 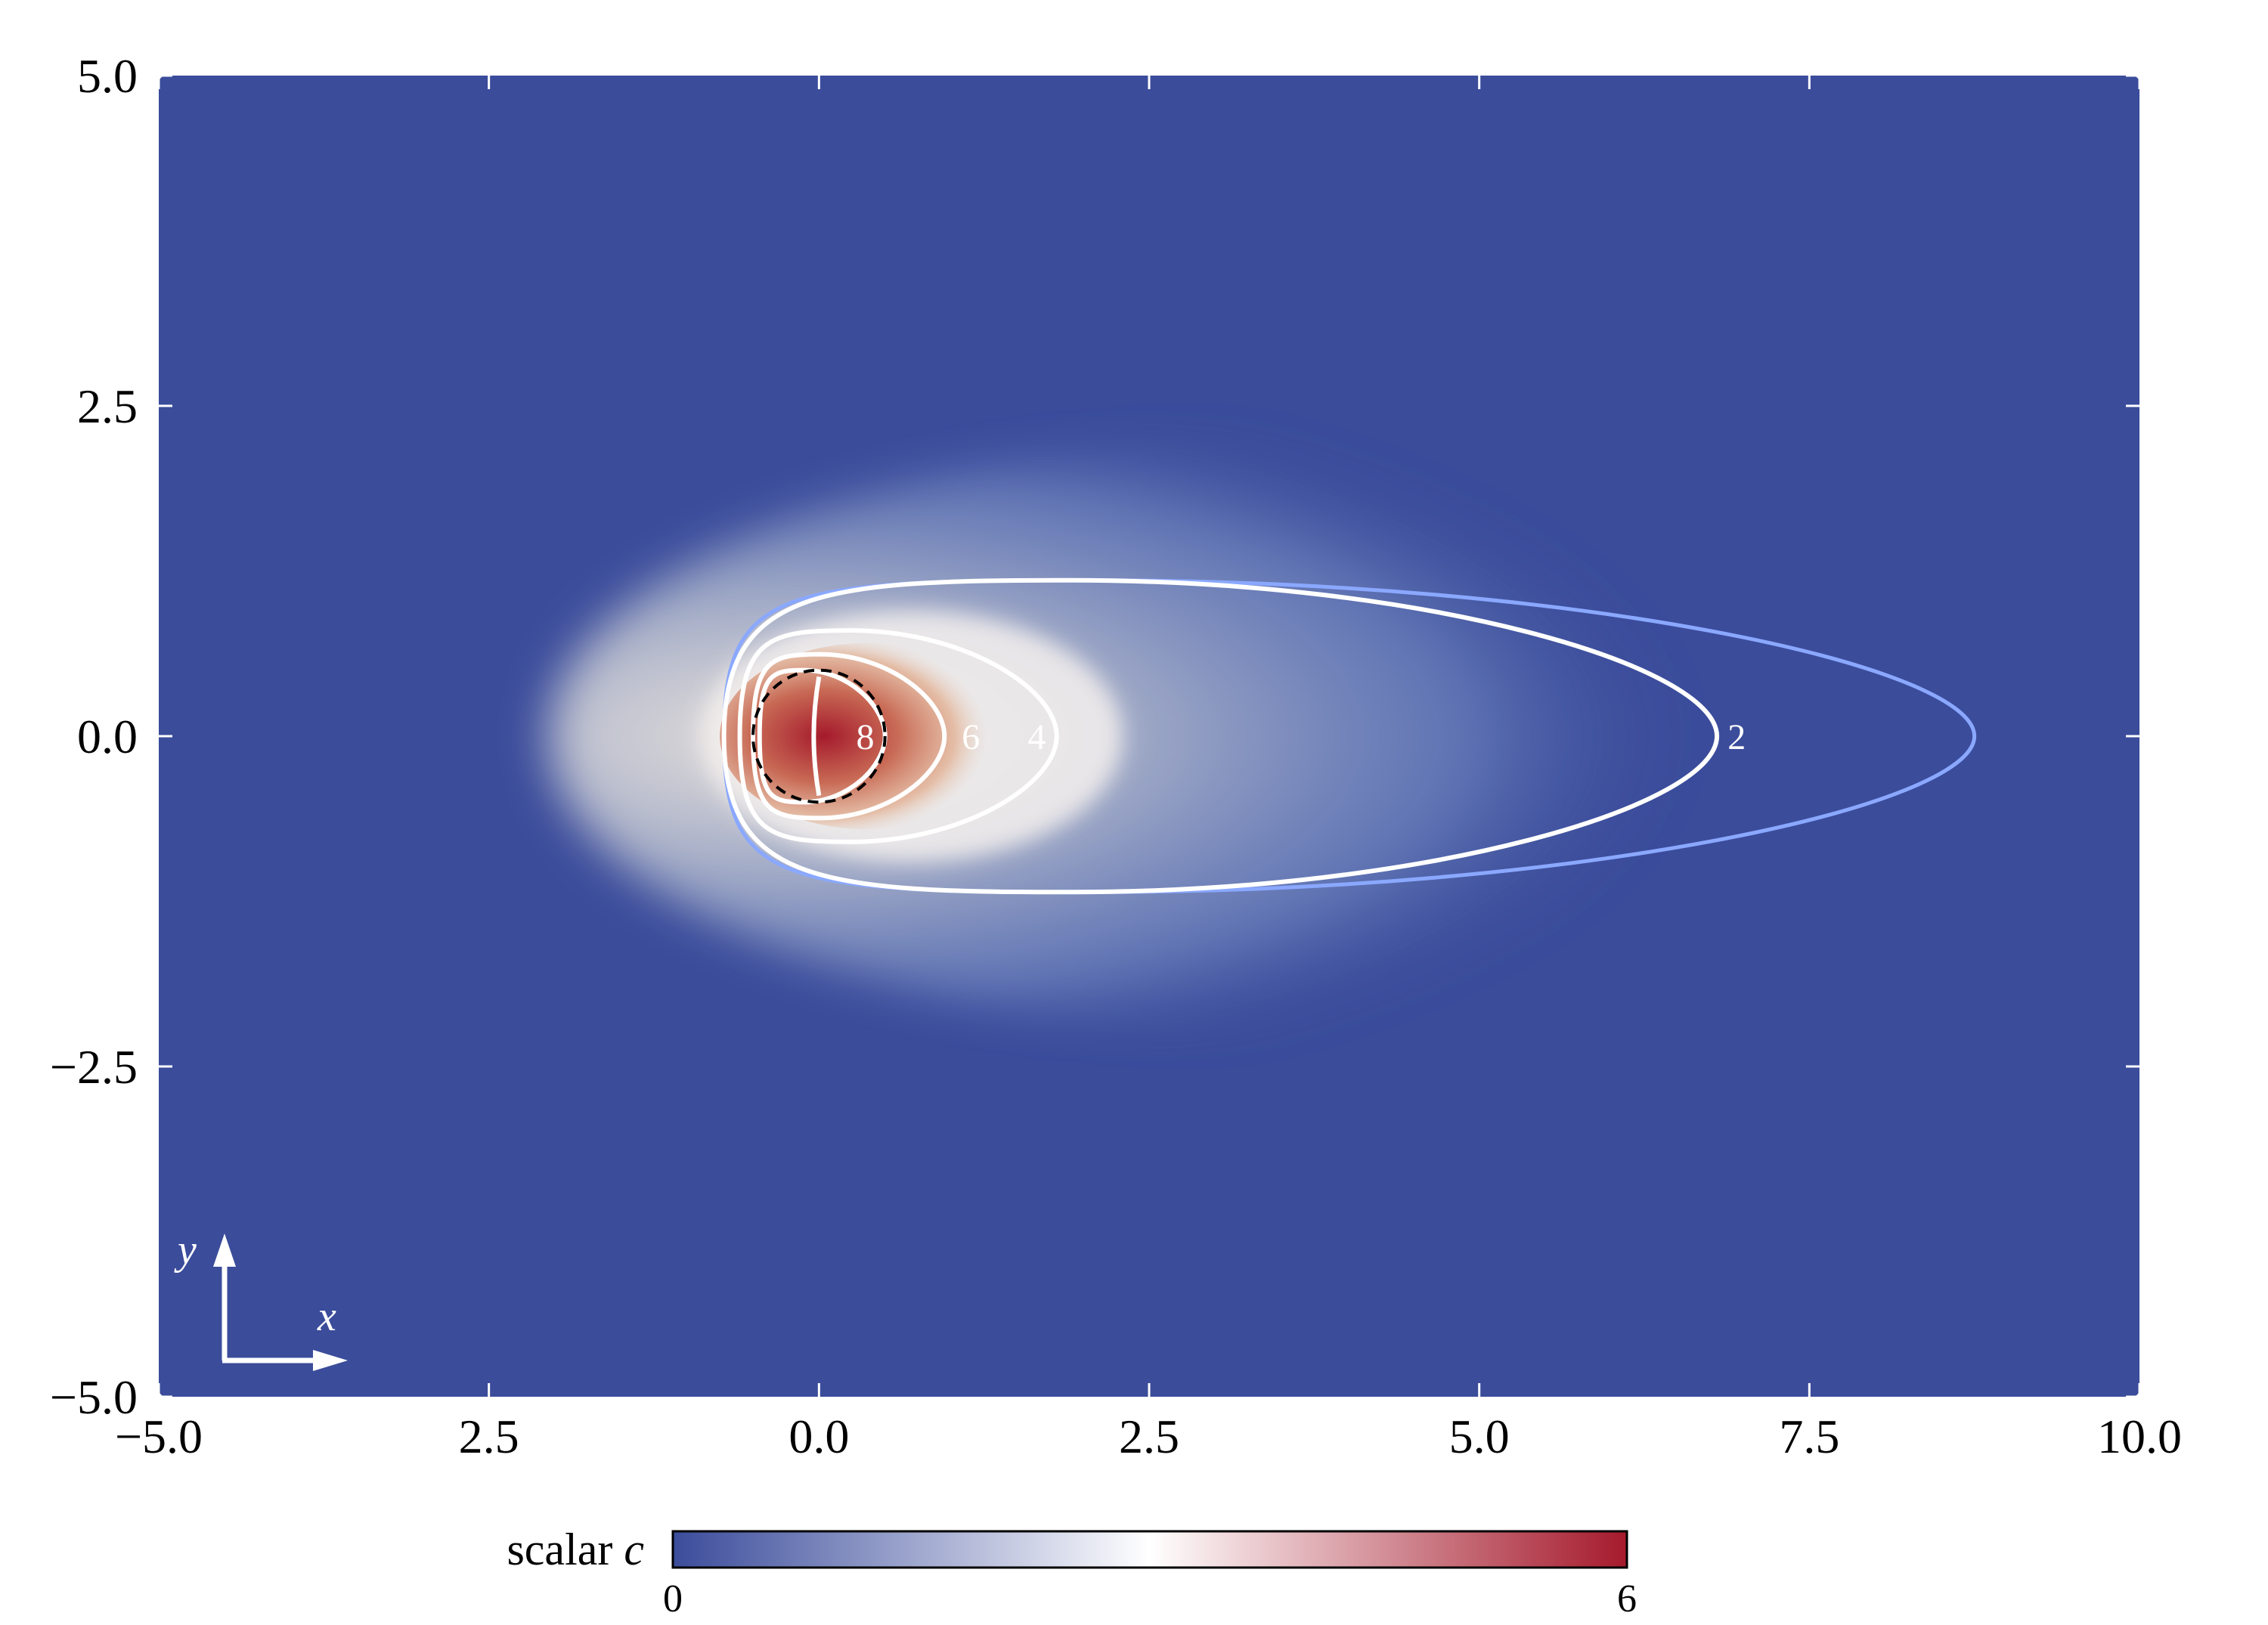 What do you see at coordinates (107, 76) in the screenshot?
I see `y-tick-label: 5.0` at bounding box center [107, 76].